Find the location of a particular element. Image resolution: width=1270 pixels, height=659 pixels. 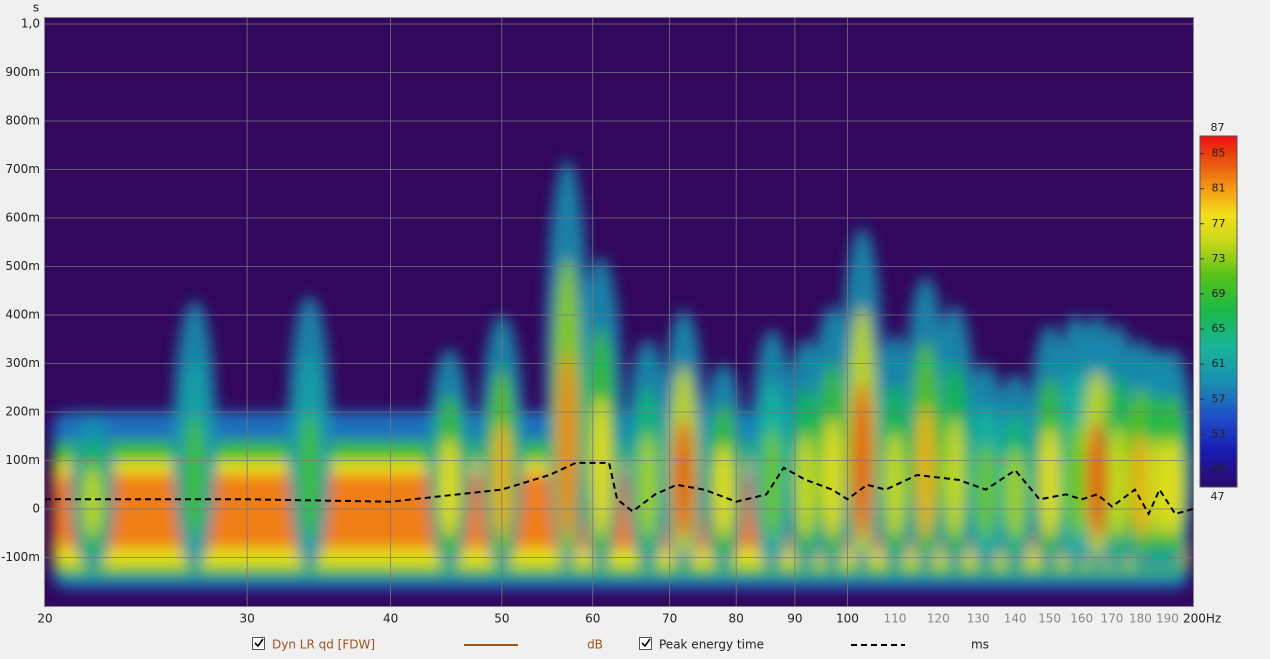

legend-unit: ms is located at coordinates (980, 645).